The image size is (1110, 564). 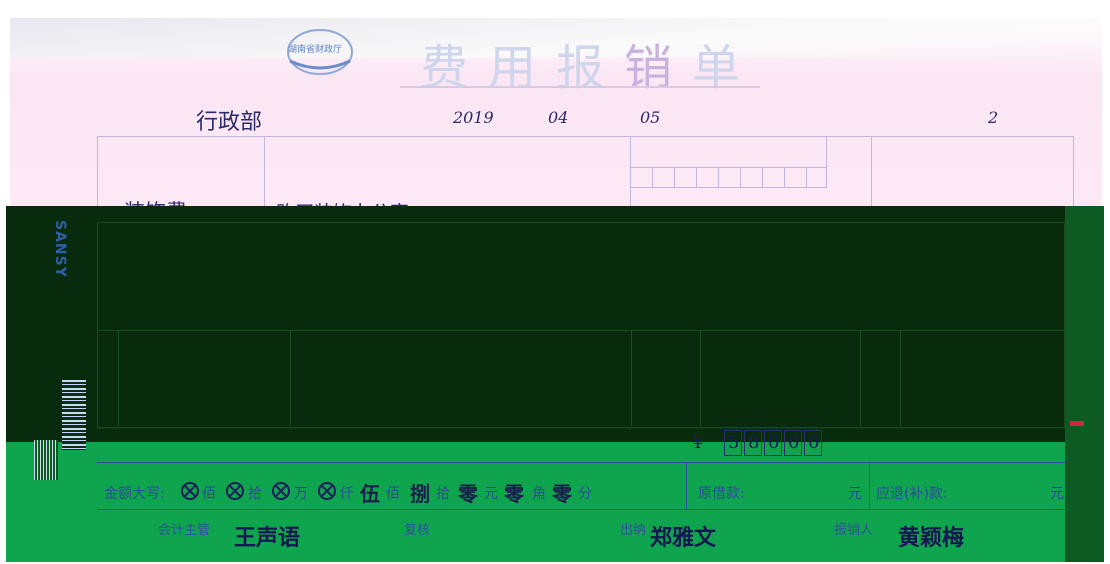 I want to click on handwritten-yuan: 零, so click(x=514, y=494).